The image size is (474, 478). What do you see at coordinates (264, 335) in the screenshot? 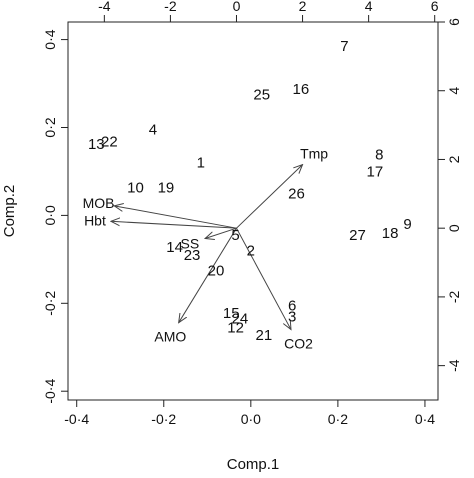
I see `observation-point-21: 21` at bounding box center [264, 335].